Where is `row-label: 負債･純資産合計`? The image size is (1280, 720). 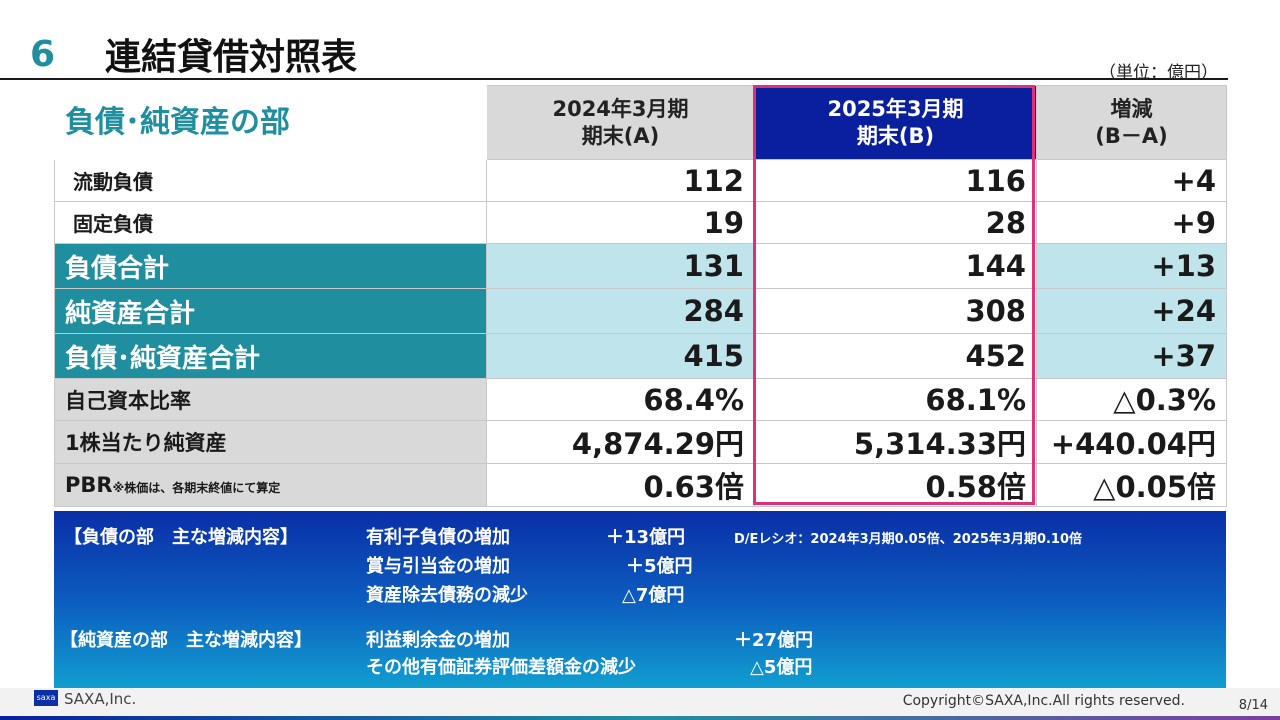 row-label: 負債･純資産合計 is located at coordinates (270, 356).